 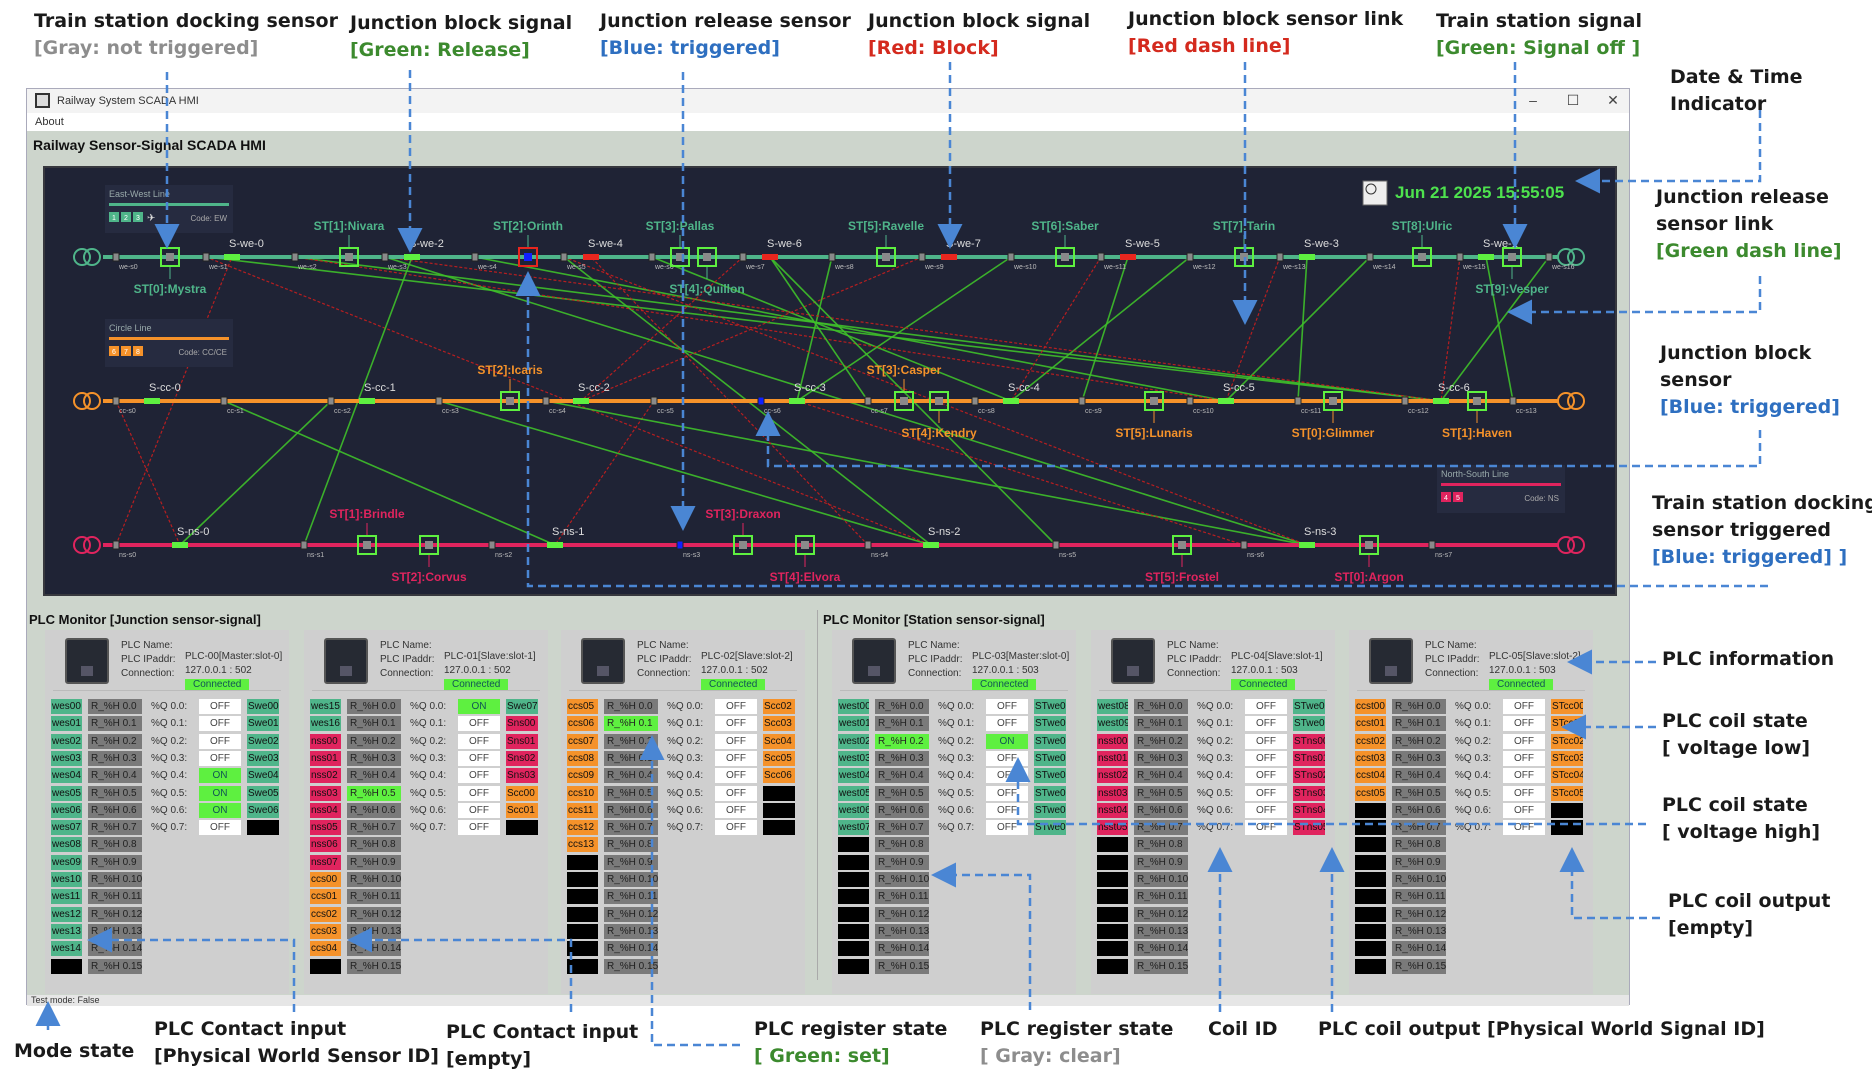 What do you see at coordinates (92, 545) in the screenshot?
I see `track-start-icon` at bounding box center [92, 545].